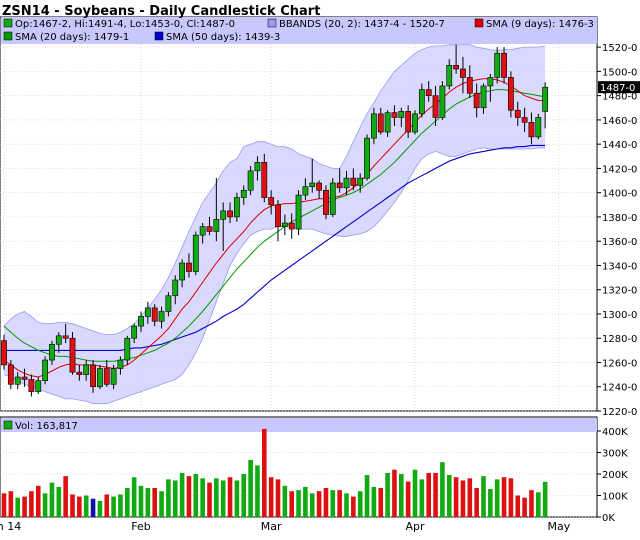 The image size is (640, 540). What do you see at coordinates (10, 526) in the screenshot?
I see `month-label: Jan 14` at bounding box center [10, 526].